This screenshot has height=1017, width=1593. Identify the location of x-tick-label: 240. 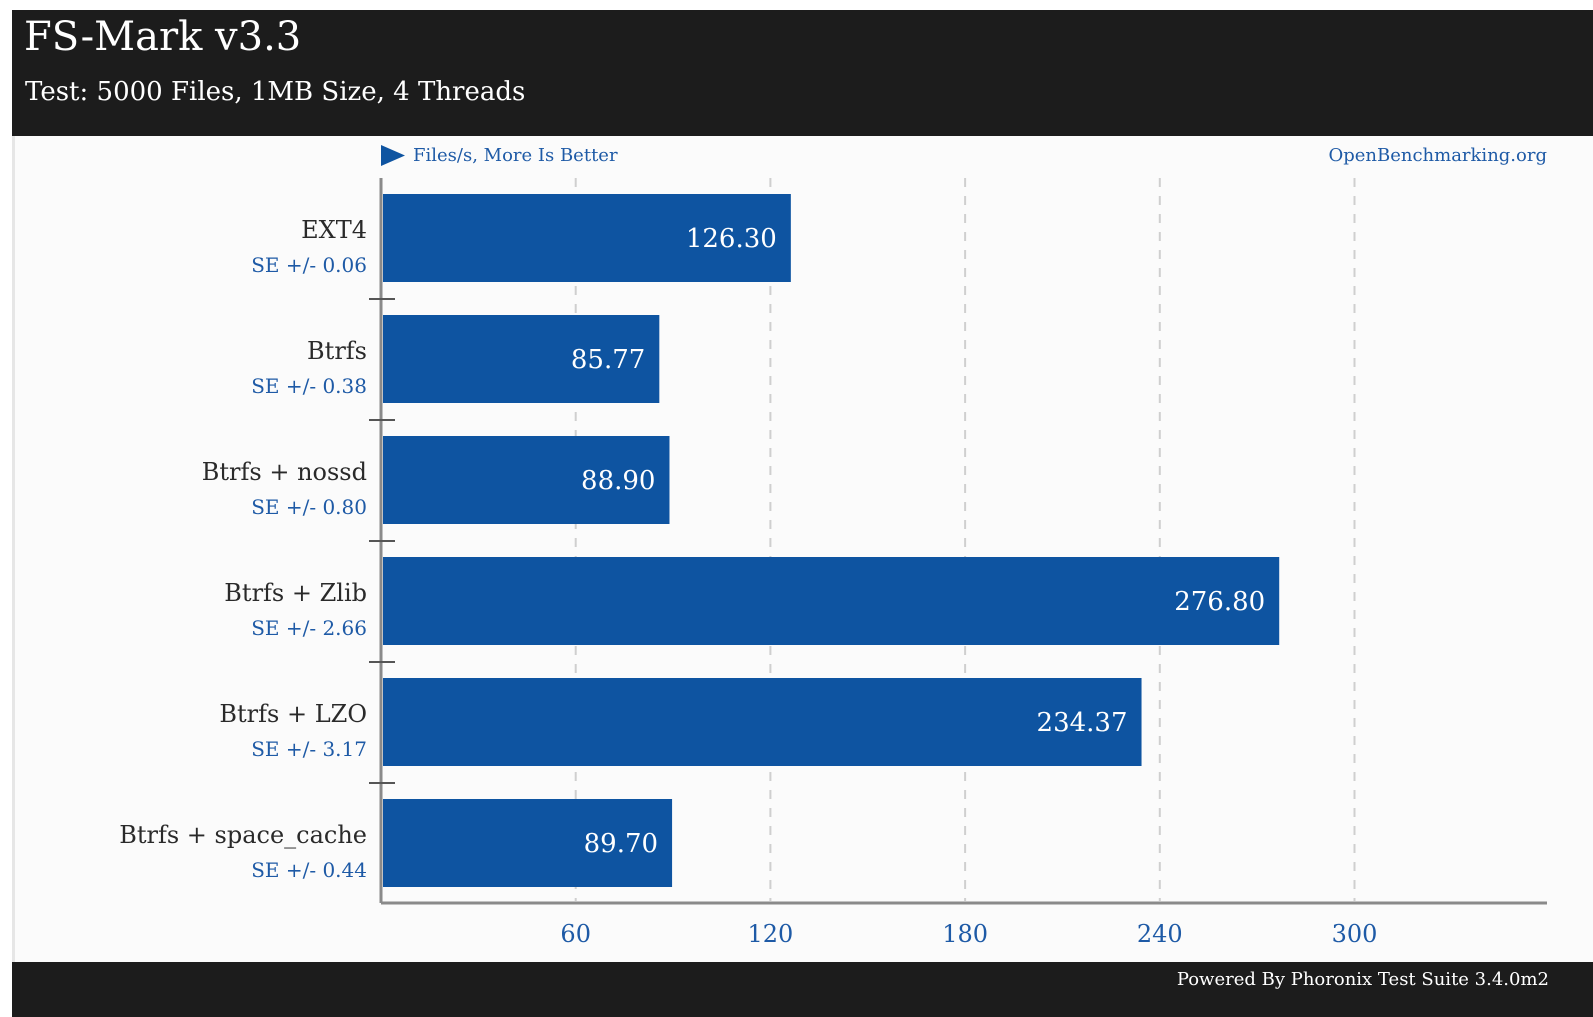
(1160, 934).